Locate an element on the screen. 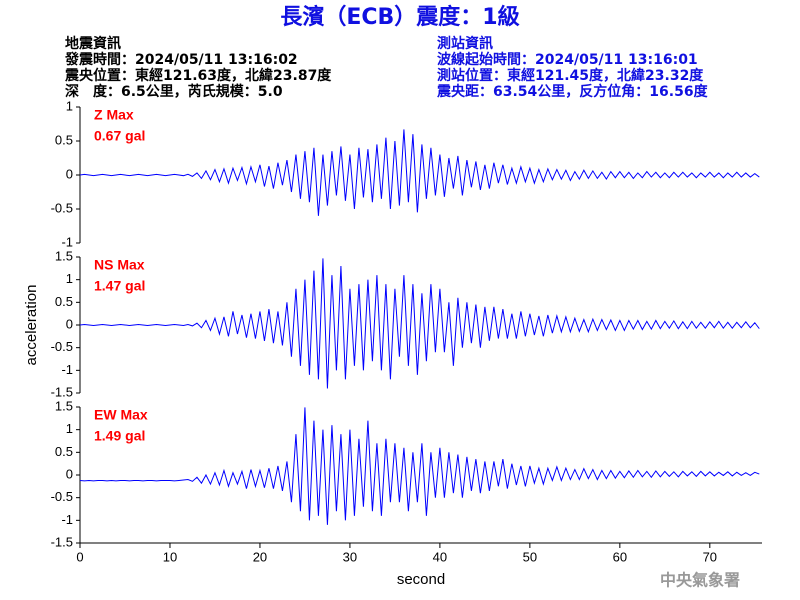  x-tick-label: 50 is located at coordinates (530, 556).